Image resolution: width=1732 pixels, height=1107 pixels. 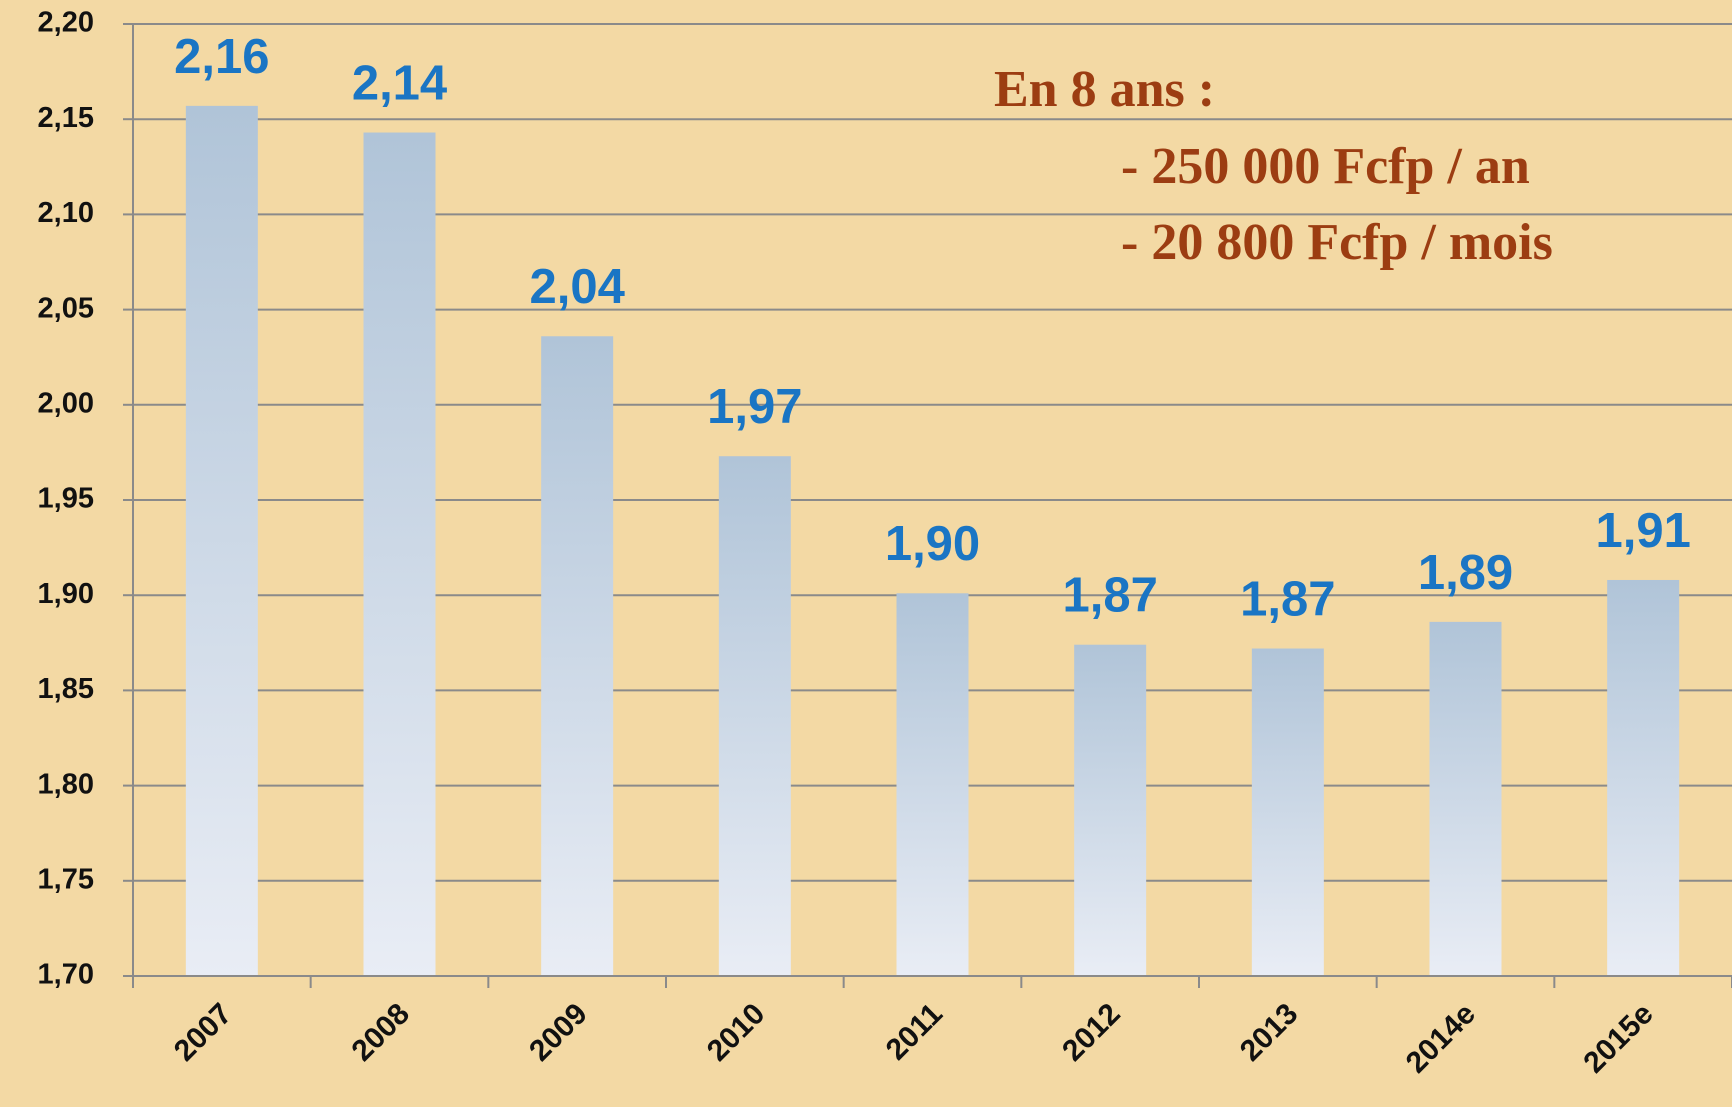 What do you see at coordinates (1465, 573) in the screenshot?
I see `value-label: 1,89` at bounding box center [1465, 573].